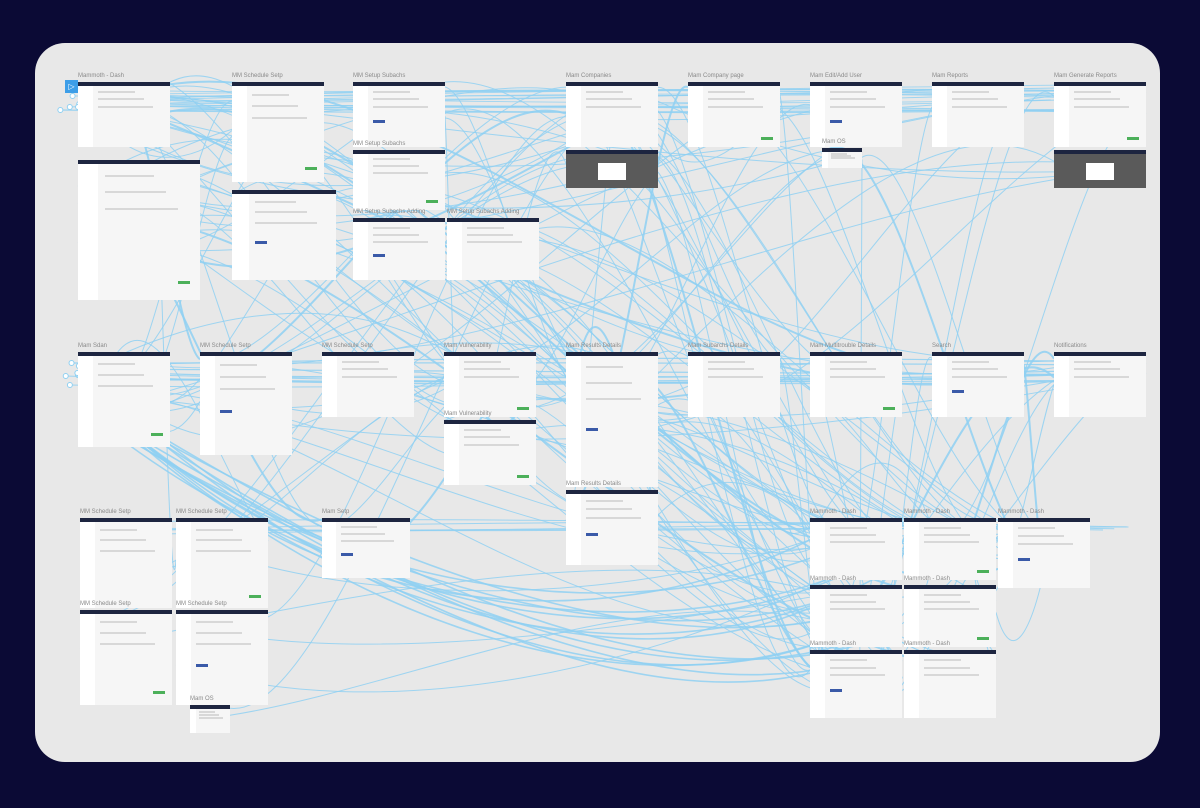 The height and width of the screenshot is (808, 1200). I want to click on artboard: Mam Setp, so click(366, 543).